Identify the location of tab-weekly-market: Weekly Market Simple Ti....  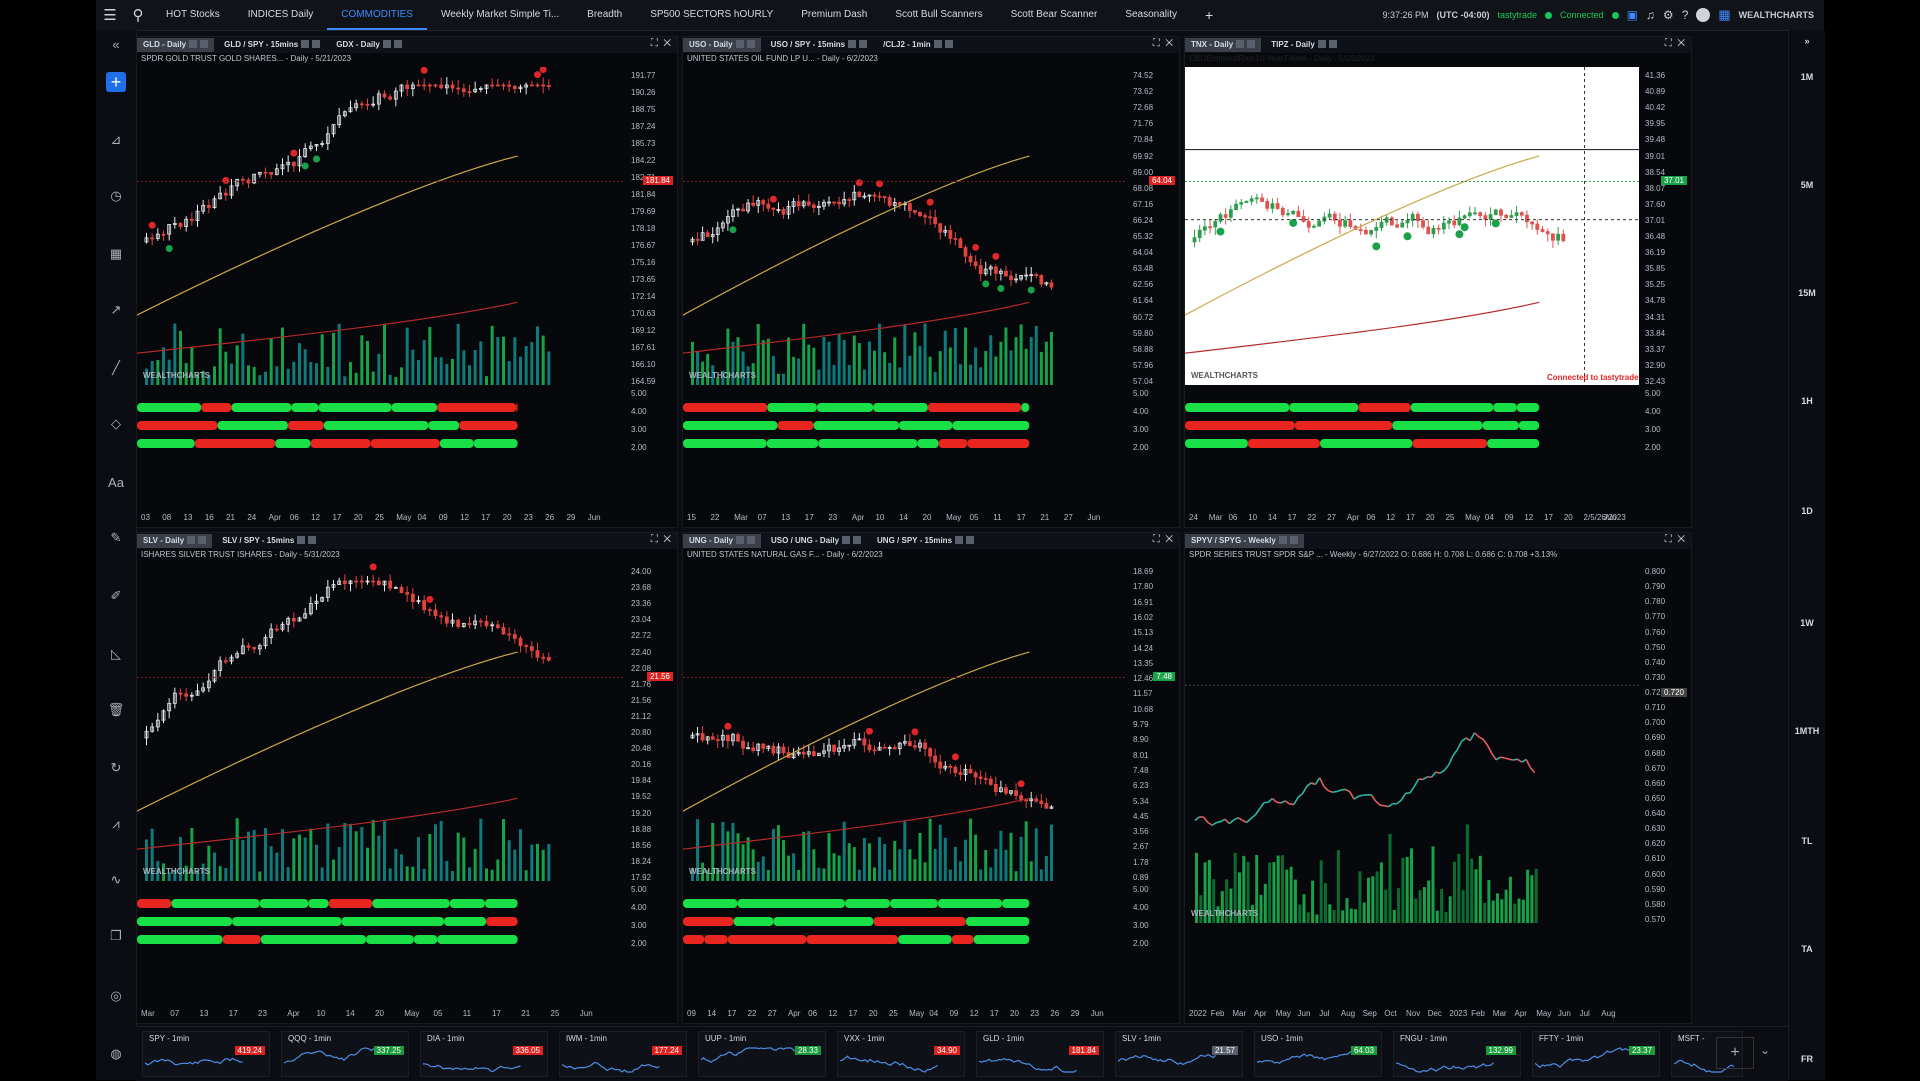
(500, 15).